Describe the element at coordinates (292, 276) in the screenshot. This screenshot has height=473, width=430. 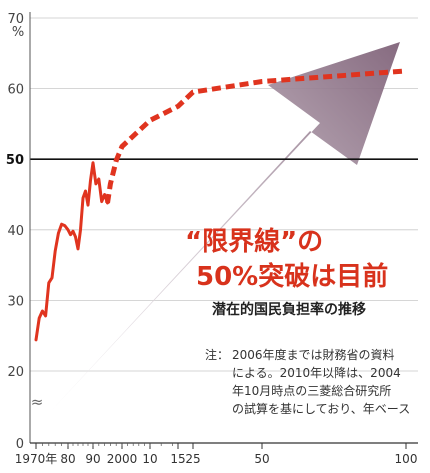
I see `headline-line2: 50%突破は目前` at that location.